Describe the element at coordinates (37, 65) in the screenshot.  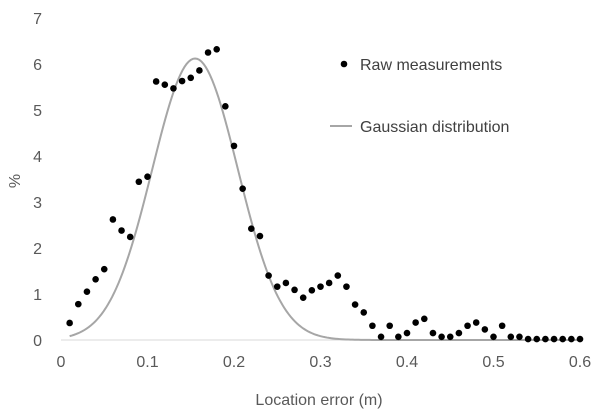
I see `y-tick-label: 6` at that location.